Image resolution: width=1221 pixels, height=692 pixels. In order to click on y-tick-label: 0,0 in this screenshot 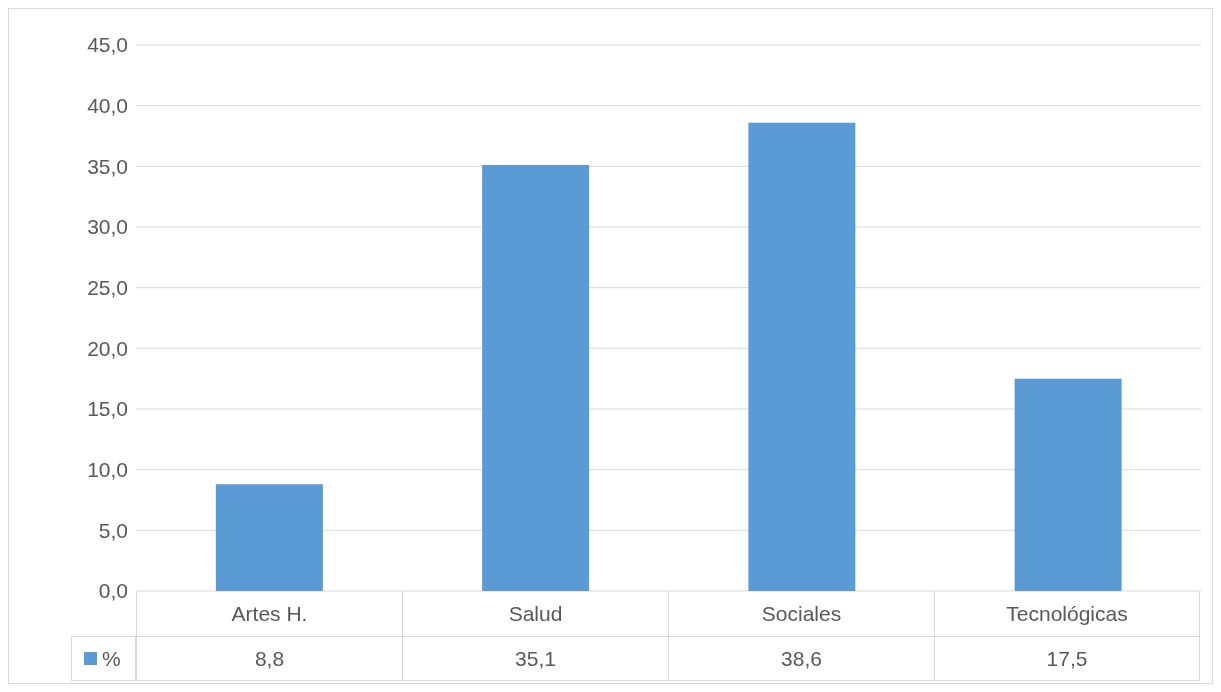, I will do `click(113, 591)`.